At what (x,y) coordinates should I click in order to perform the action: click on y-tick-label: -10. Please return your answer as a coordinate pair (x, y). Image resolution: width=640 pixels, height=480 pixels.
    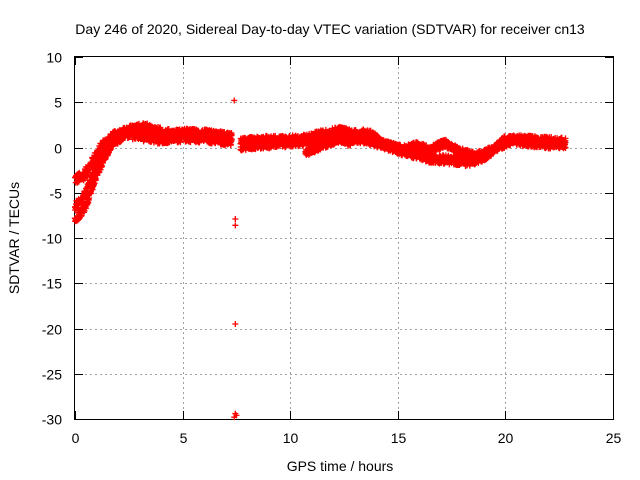
    Looking at the image, I should click on (52, 239).